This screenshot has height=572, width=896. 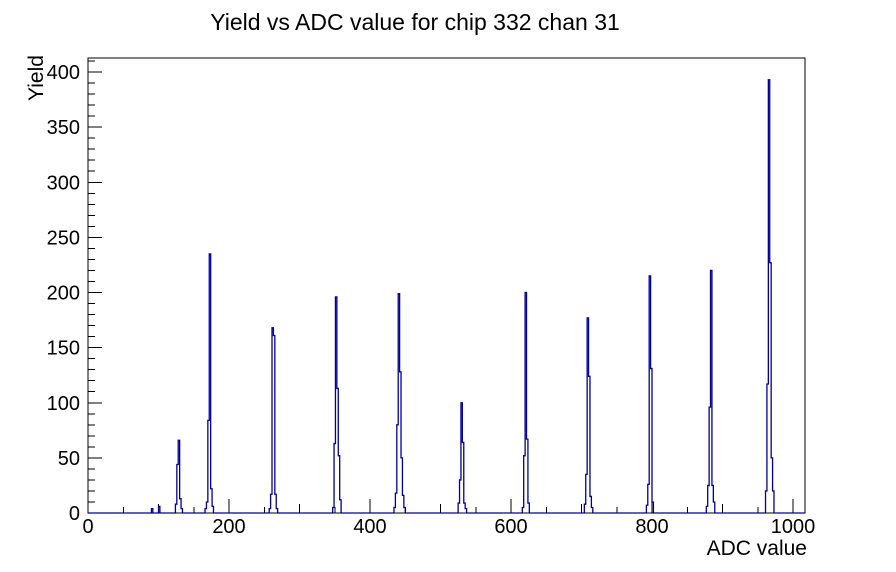 I want to click on y-tick-labels: 0 50 100 150 200 250 300 350 400, so click(x=63, y=293).